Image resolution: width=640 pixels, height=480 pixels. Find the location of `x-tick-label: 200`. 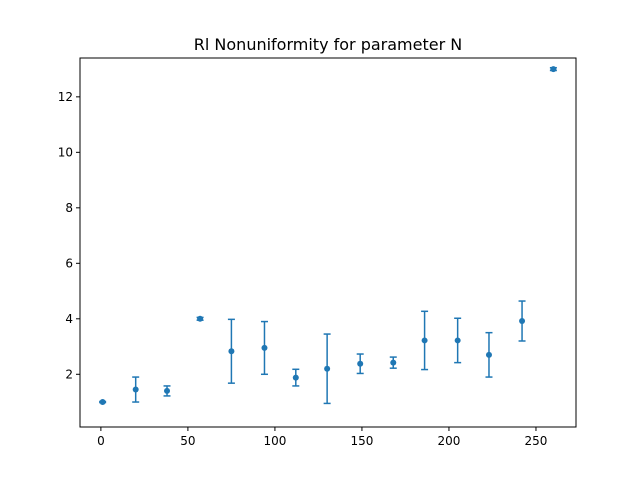

x-tick-label: 200 is located at coordinates (449, 441).